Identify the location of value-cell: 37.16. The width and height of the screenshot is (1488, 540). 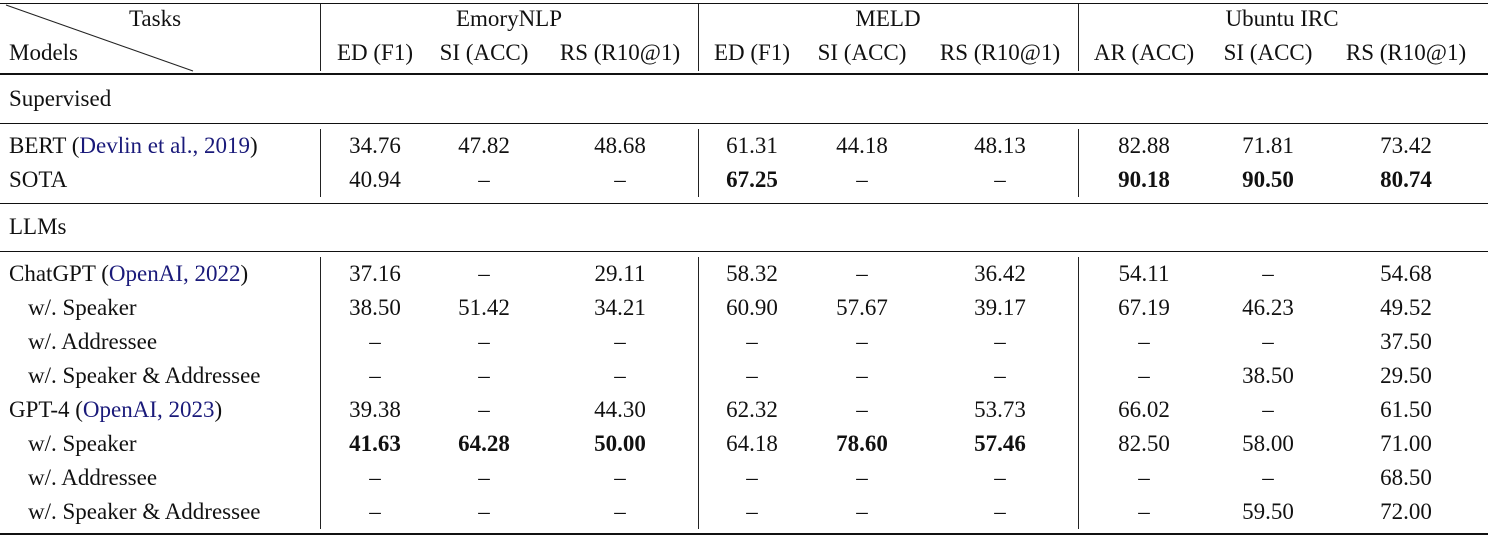
(375, 273).